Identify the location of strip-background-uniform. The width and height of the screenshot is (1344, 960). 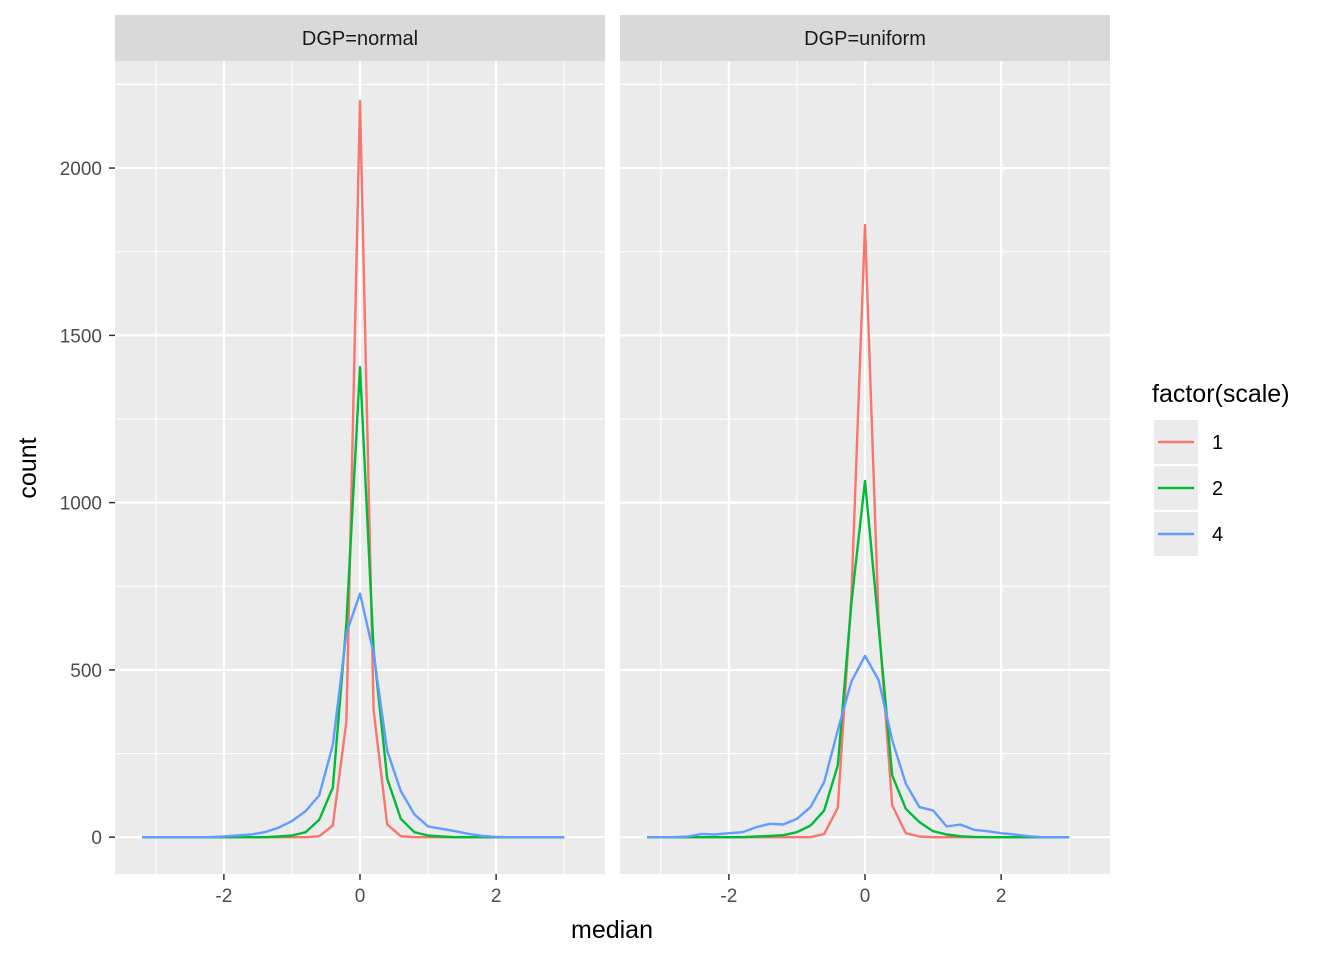
(865, 38).